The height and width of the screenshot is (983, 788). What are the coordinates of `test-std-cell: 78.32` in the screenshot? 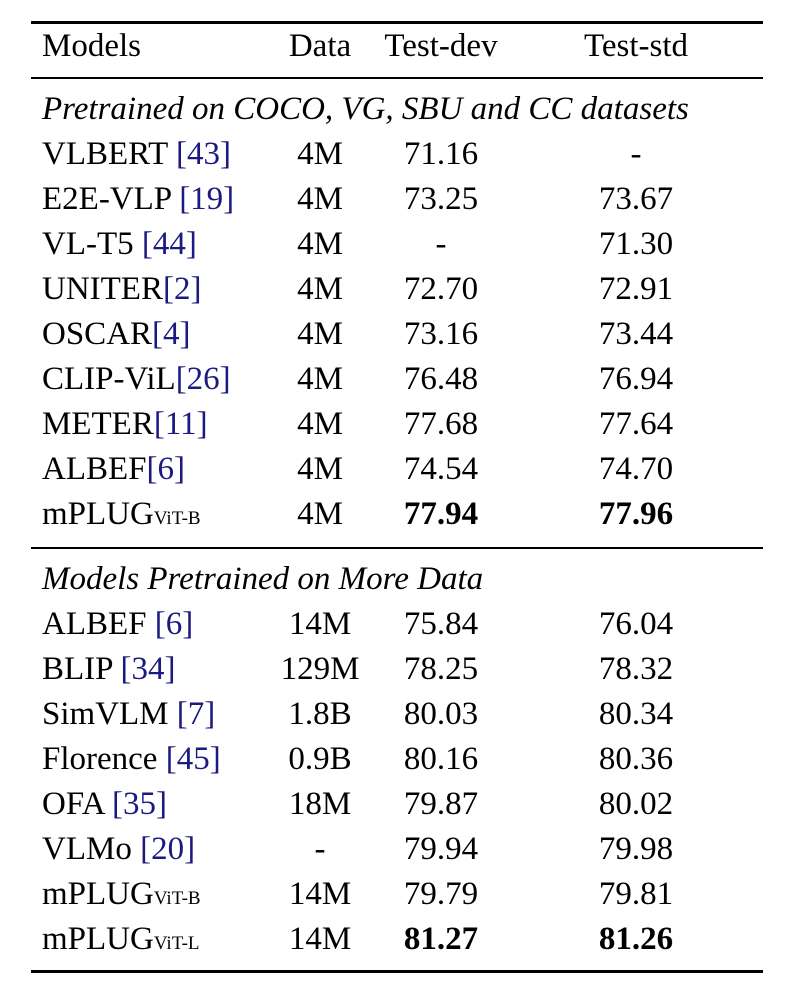 It's located at (636, 669).